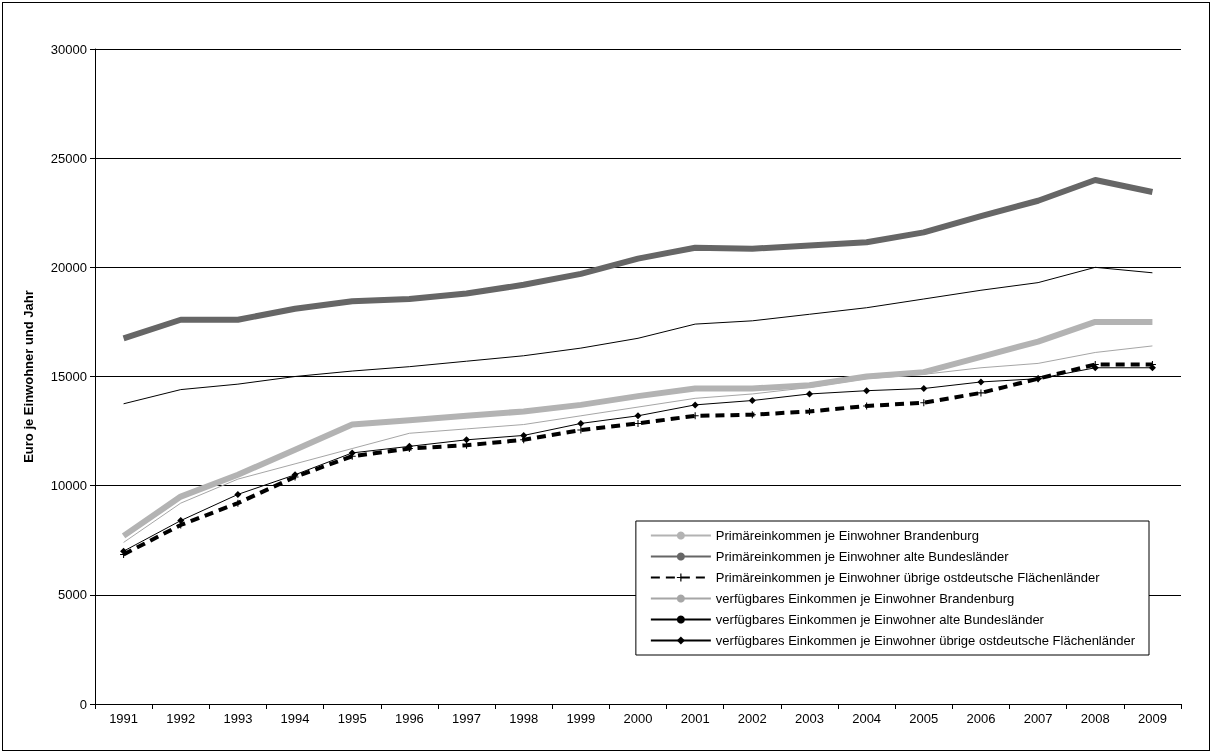  I want to click on legend-label: Primäreinkommen je Einwohner Brandenburg, so click(847, 535).